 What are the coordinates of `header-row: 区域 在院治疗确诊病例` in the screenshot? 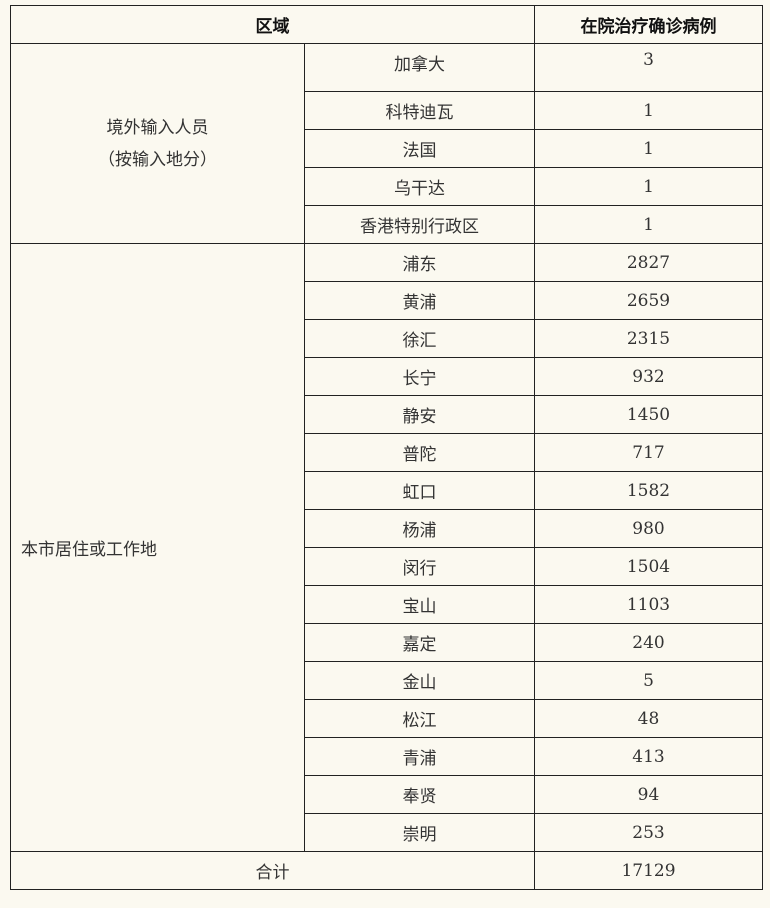 It's located at (386, 24).